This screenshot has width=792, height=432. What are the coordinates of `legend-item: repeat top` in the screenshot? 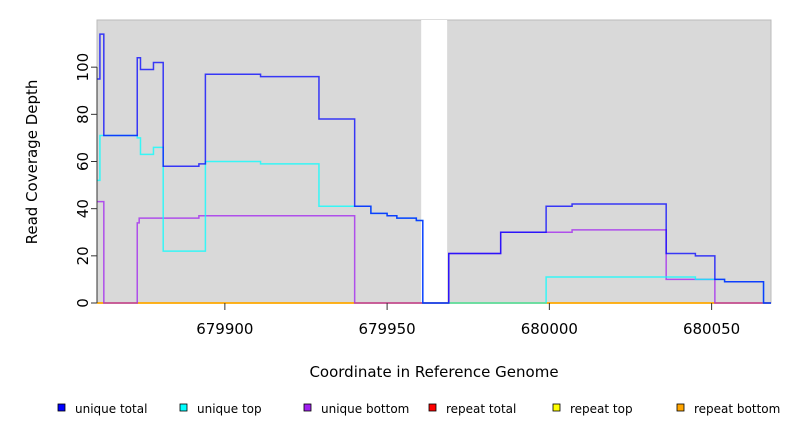 It's located at (592, 409).